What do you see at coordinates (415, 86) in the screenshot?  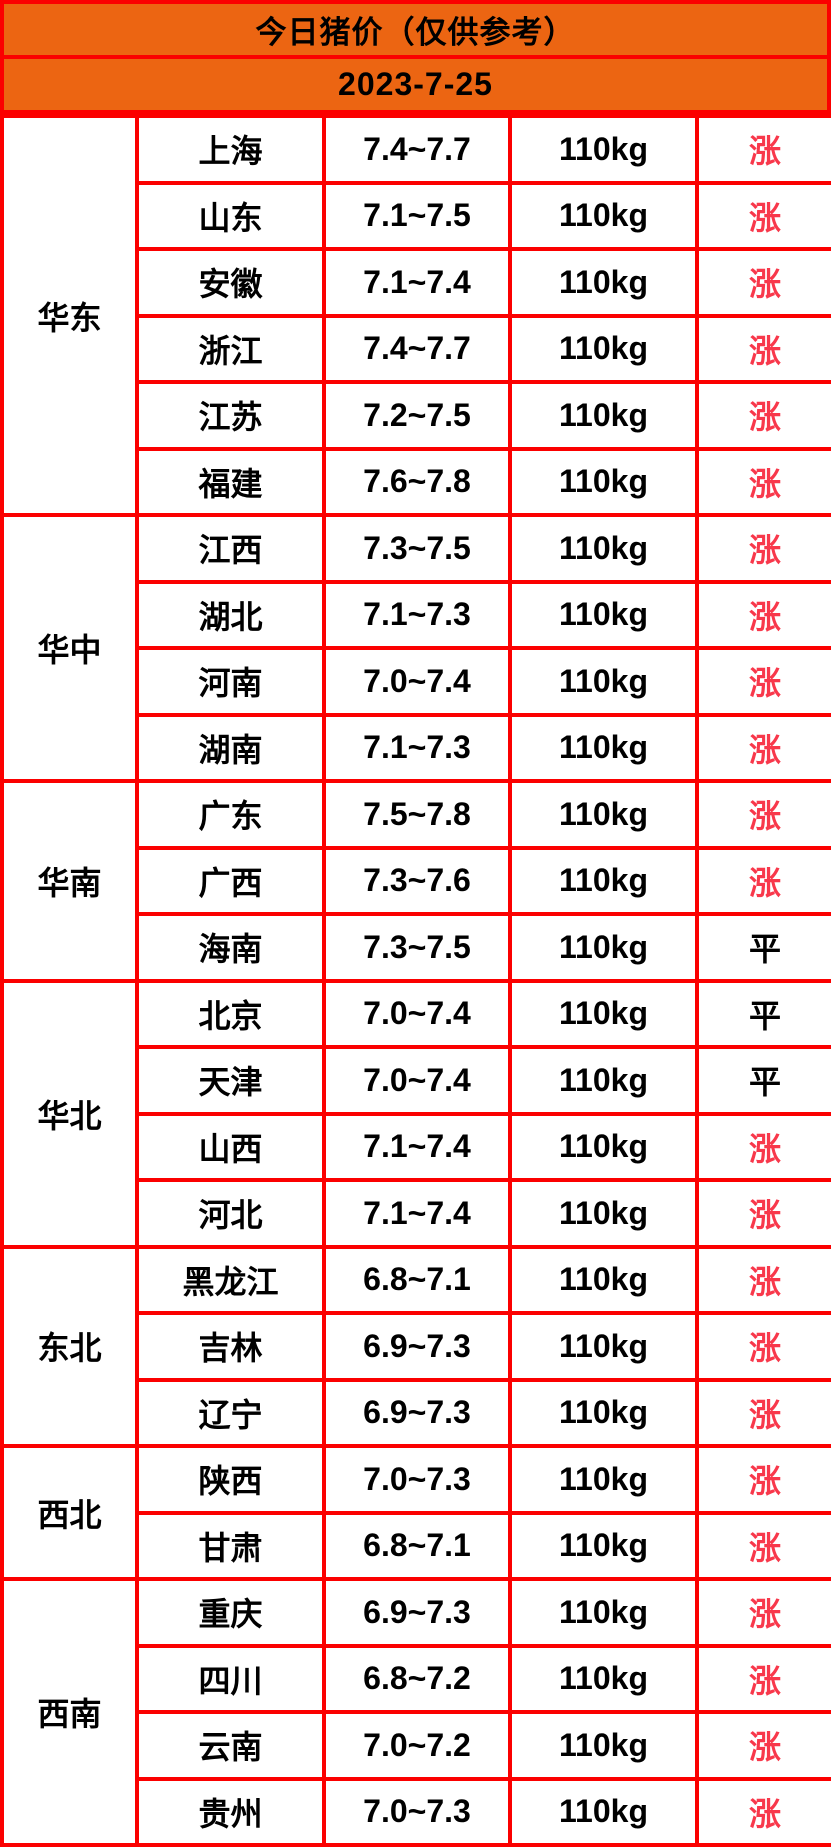 I see `date-bar: 2023-7-25` at bounding box center [415, 86].